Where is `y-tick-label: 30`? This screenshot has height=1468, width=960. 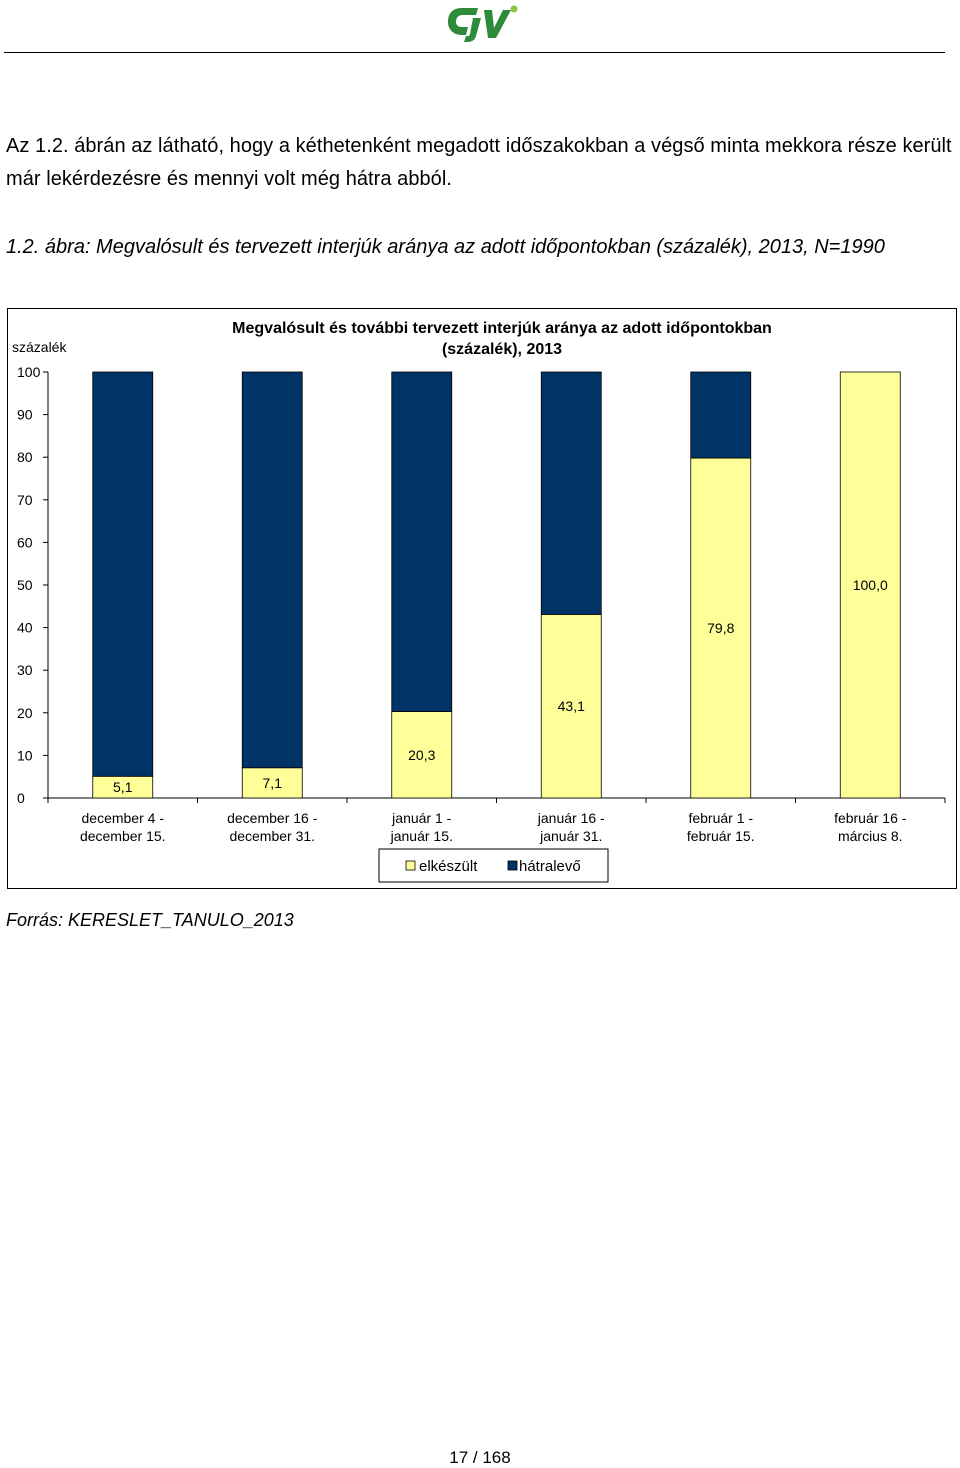 y-tick-label: 30 is located at coordinates (25, 670).